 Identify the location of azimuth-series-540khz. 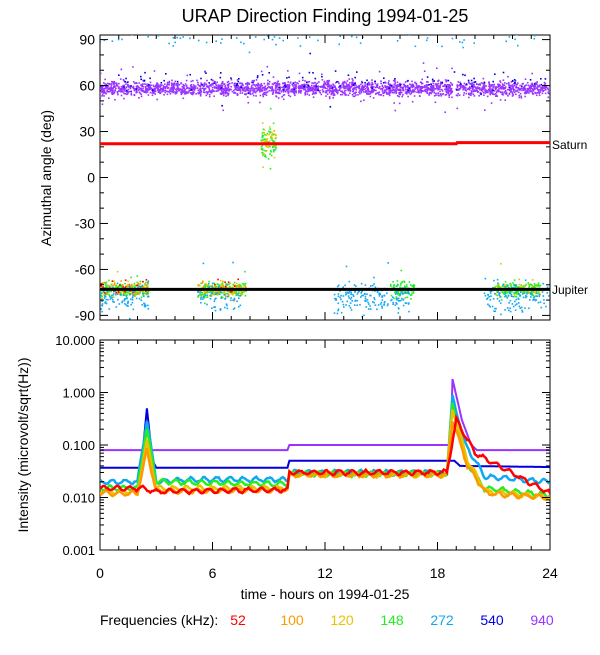
(332, 80).